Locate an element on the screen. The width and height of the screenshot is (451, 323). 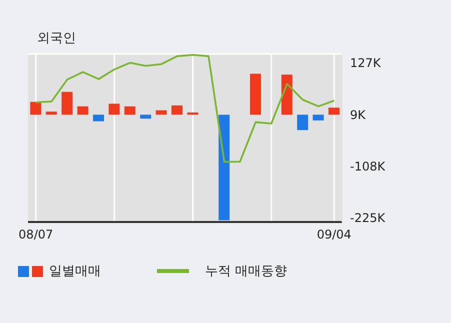
x-tick-label: 09/04 is located at coordinates (334, 235).